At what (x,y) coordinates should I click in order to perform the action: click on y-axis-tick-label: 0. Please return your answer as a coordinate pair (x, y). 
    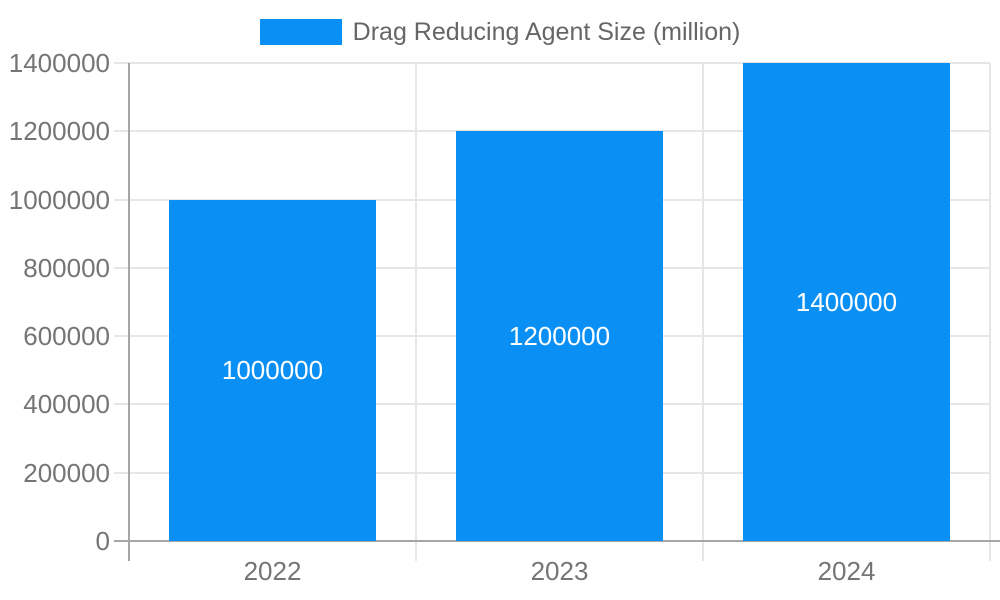
    Looking at the image, I should click on (102, 541).